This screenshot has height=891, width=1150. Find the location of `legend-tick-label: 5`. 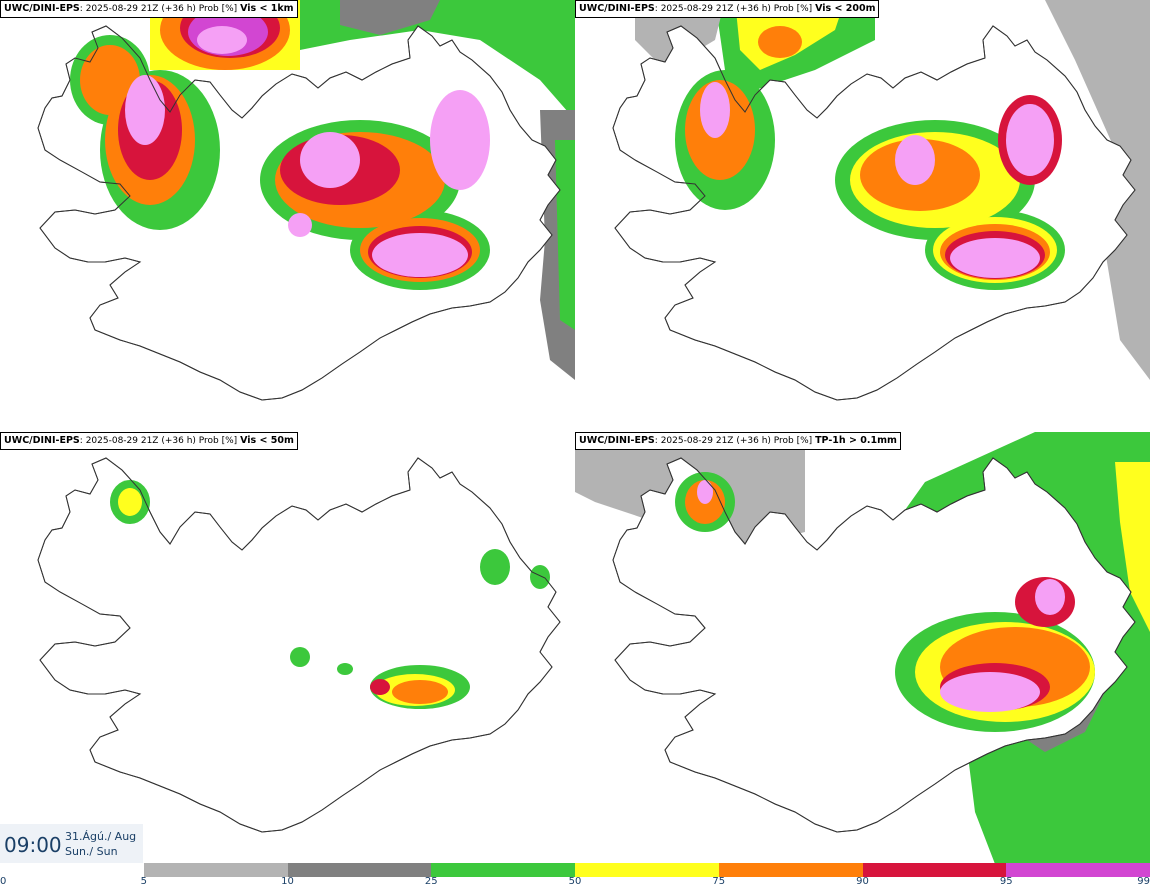

legend-tick-label: 5 is located at coordinates (143, 881).